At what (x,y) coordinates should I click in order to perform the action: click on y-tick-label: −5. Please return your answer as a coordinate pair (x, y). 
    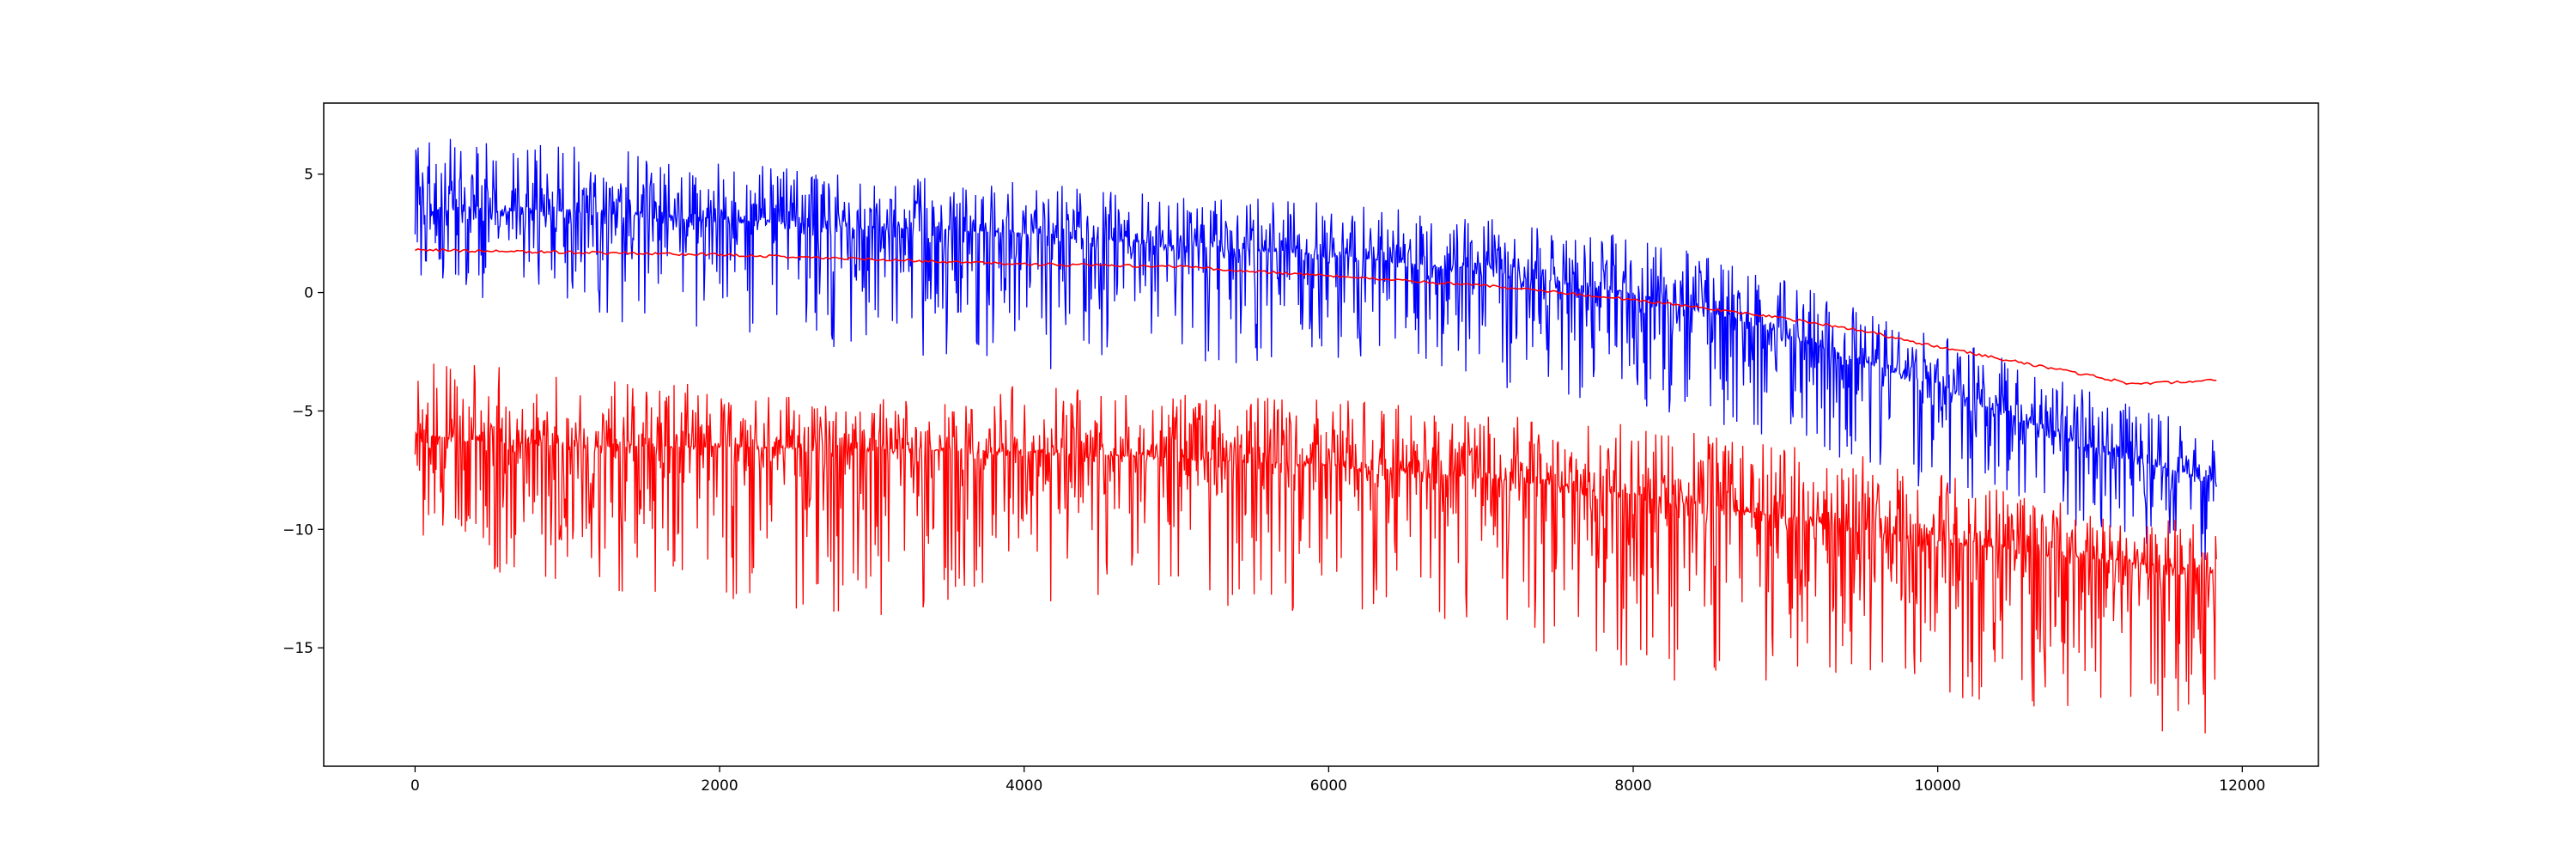
    Looking at the image, I should click on (302, 412).